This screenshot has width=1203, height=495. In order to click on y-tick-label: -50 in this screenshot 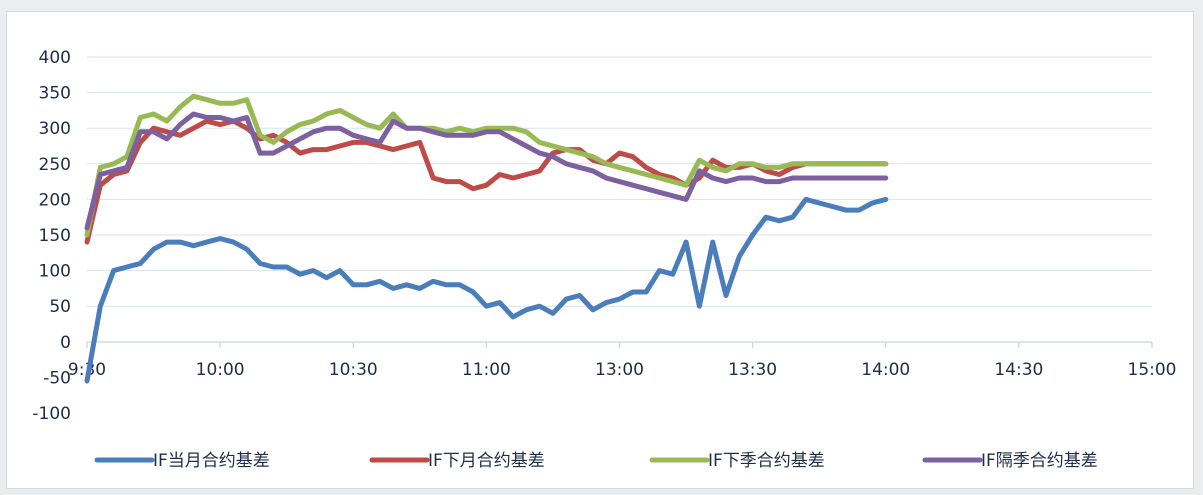, I will do `click(57, 378)`.